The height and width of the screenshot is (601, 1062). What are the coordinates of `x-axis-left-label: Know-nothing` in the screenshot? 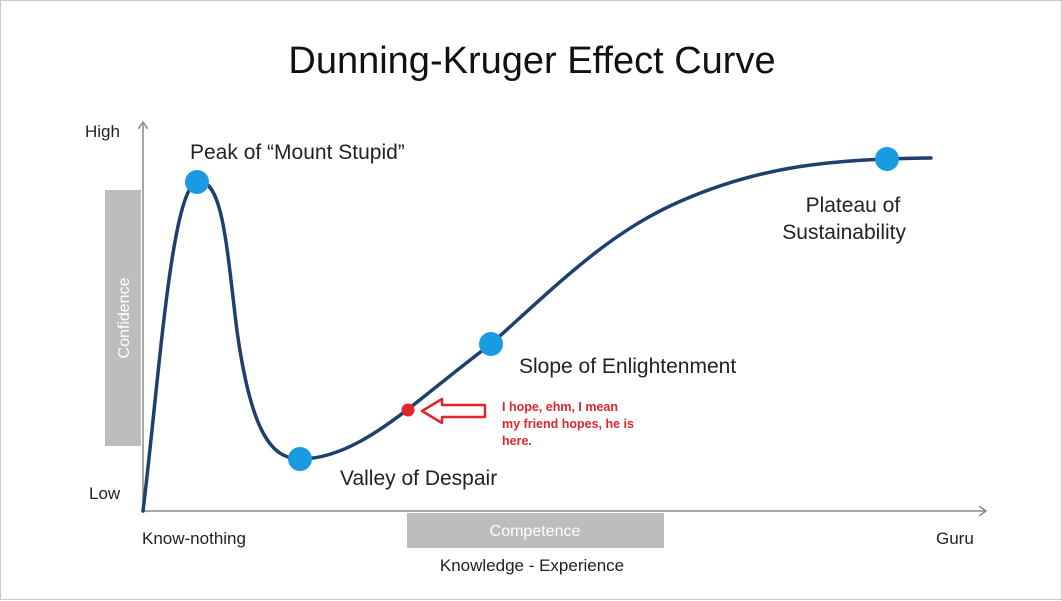 It's located at (194, 538).